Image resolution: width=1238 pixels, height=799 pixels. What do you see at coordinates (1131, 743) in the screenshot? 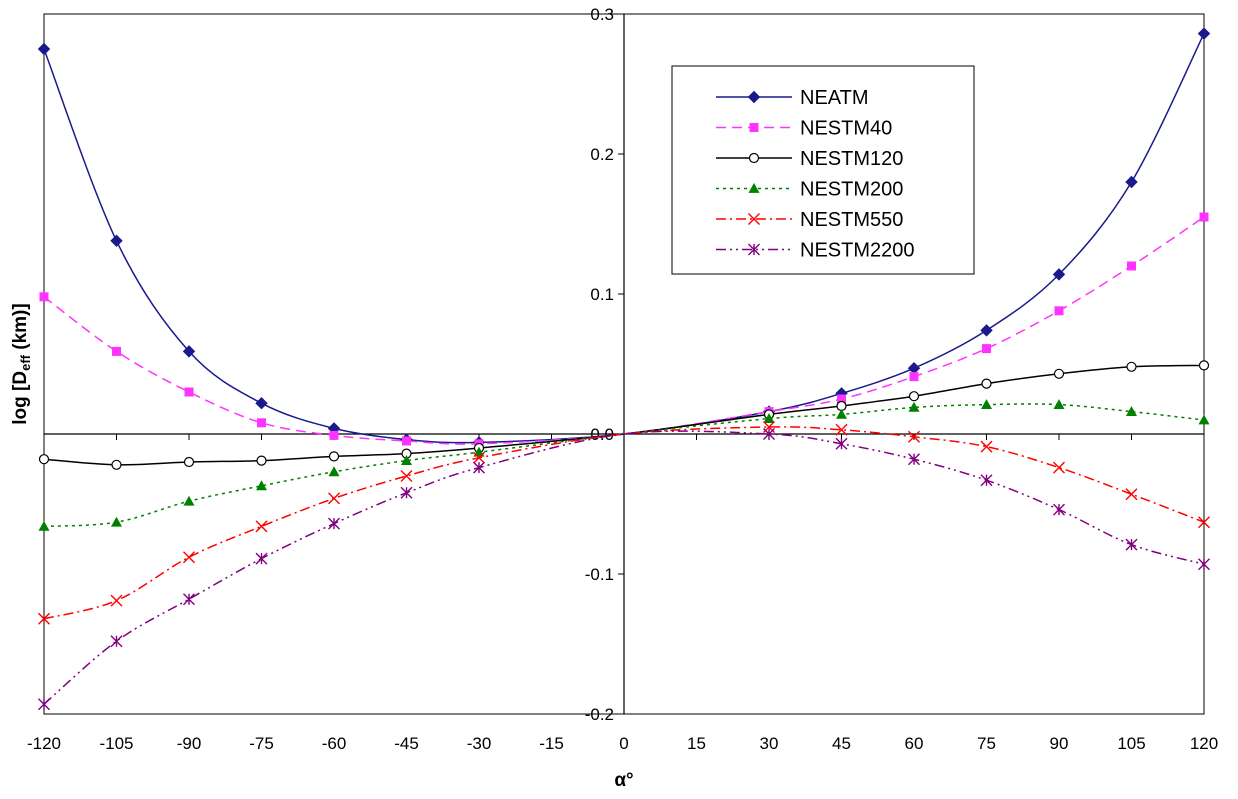
I see `x-tick-label: 105` at bounding box center [1131, 743].